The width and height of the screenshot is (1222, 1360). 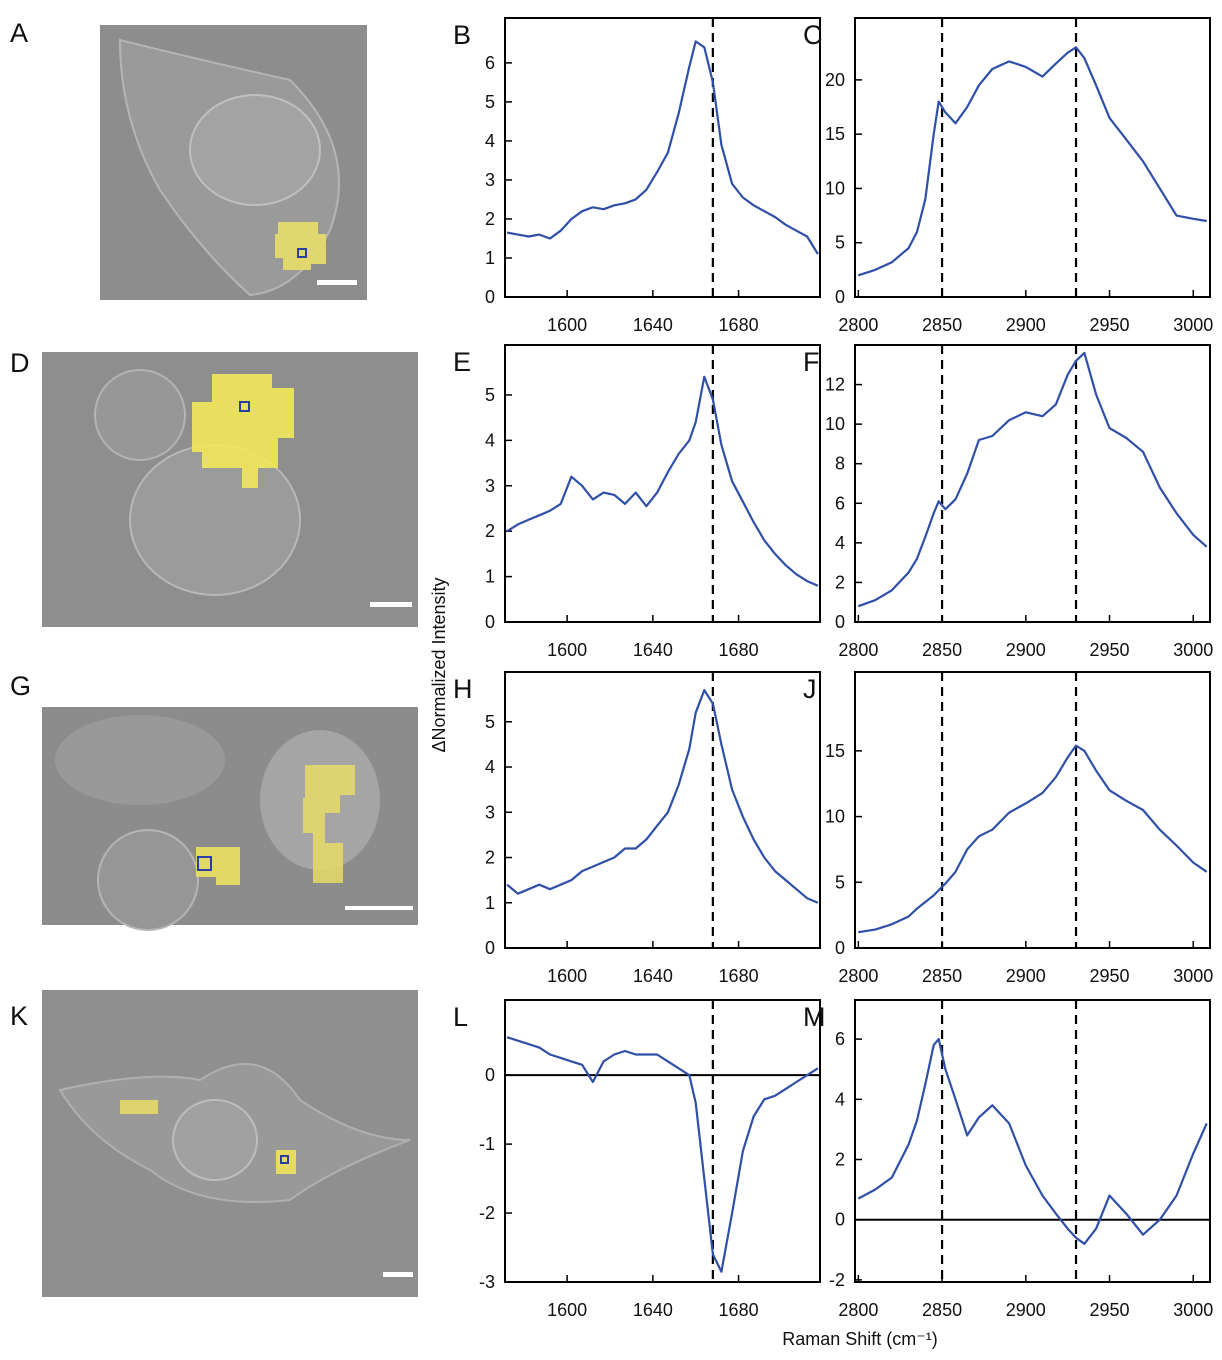 What do you see at coordinates (19, 1016) in the screenshot?
I see `panel-label: K` at bounding box center [19, 1016].